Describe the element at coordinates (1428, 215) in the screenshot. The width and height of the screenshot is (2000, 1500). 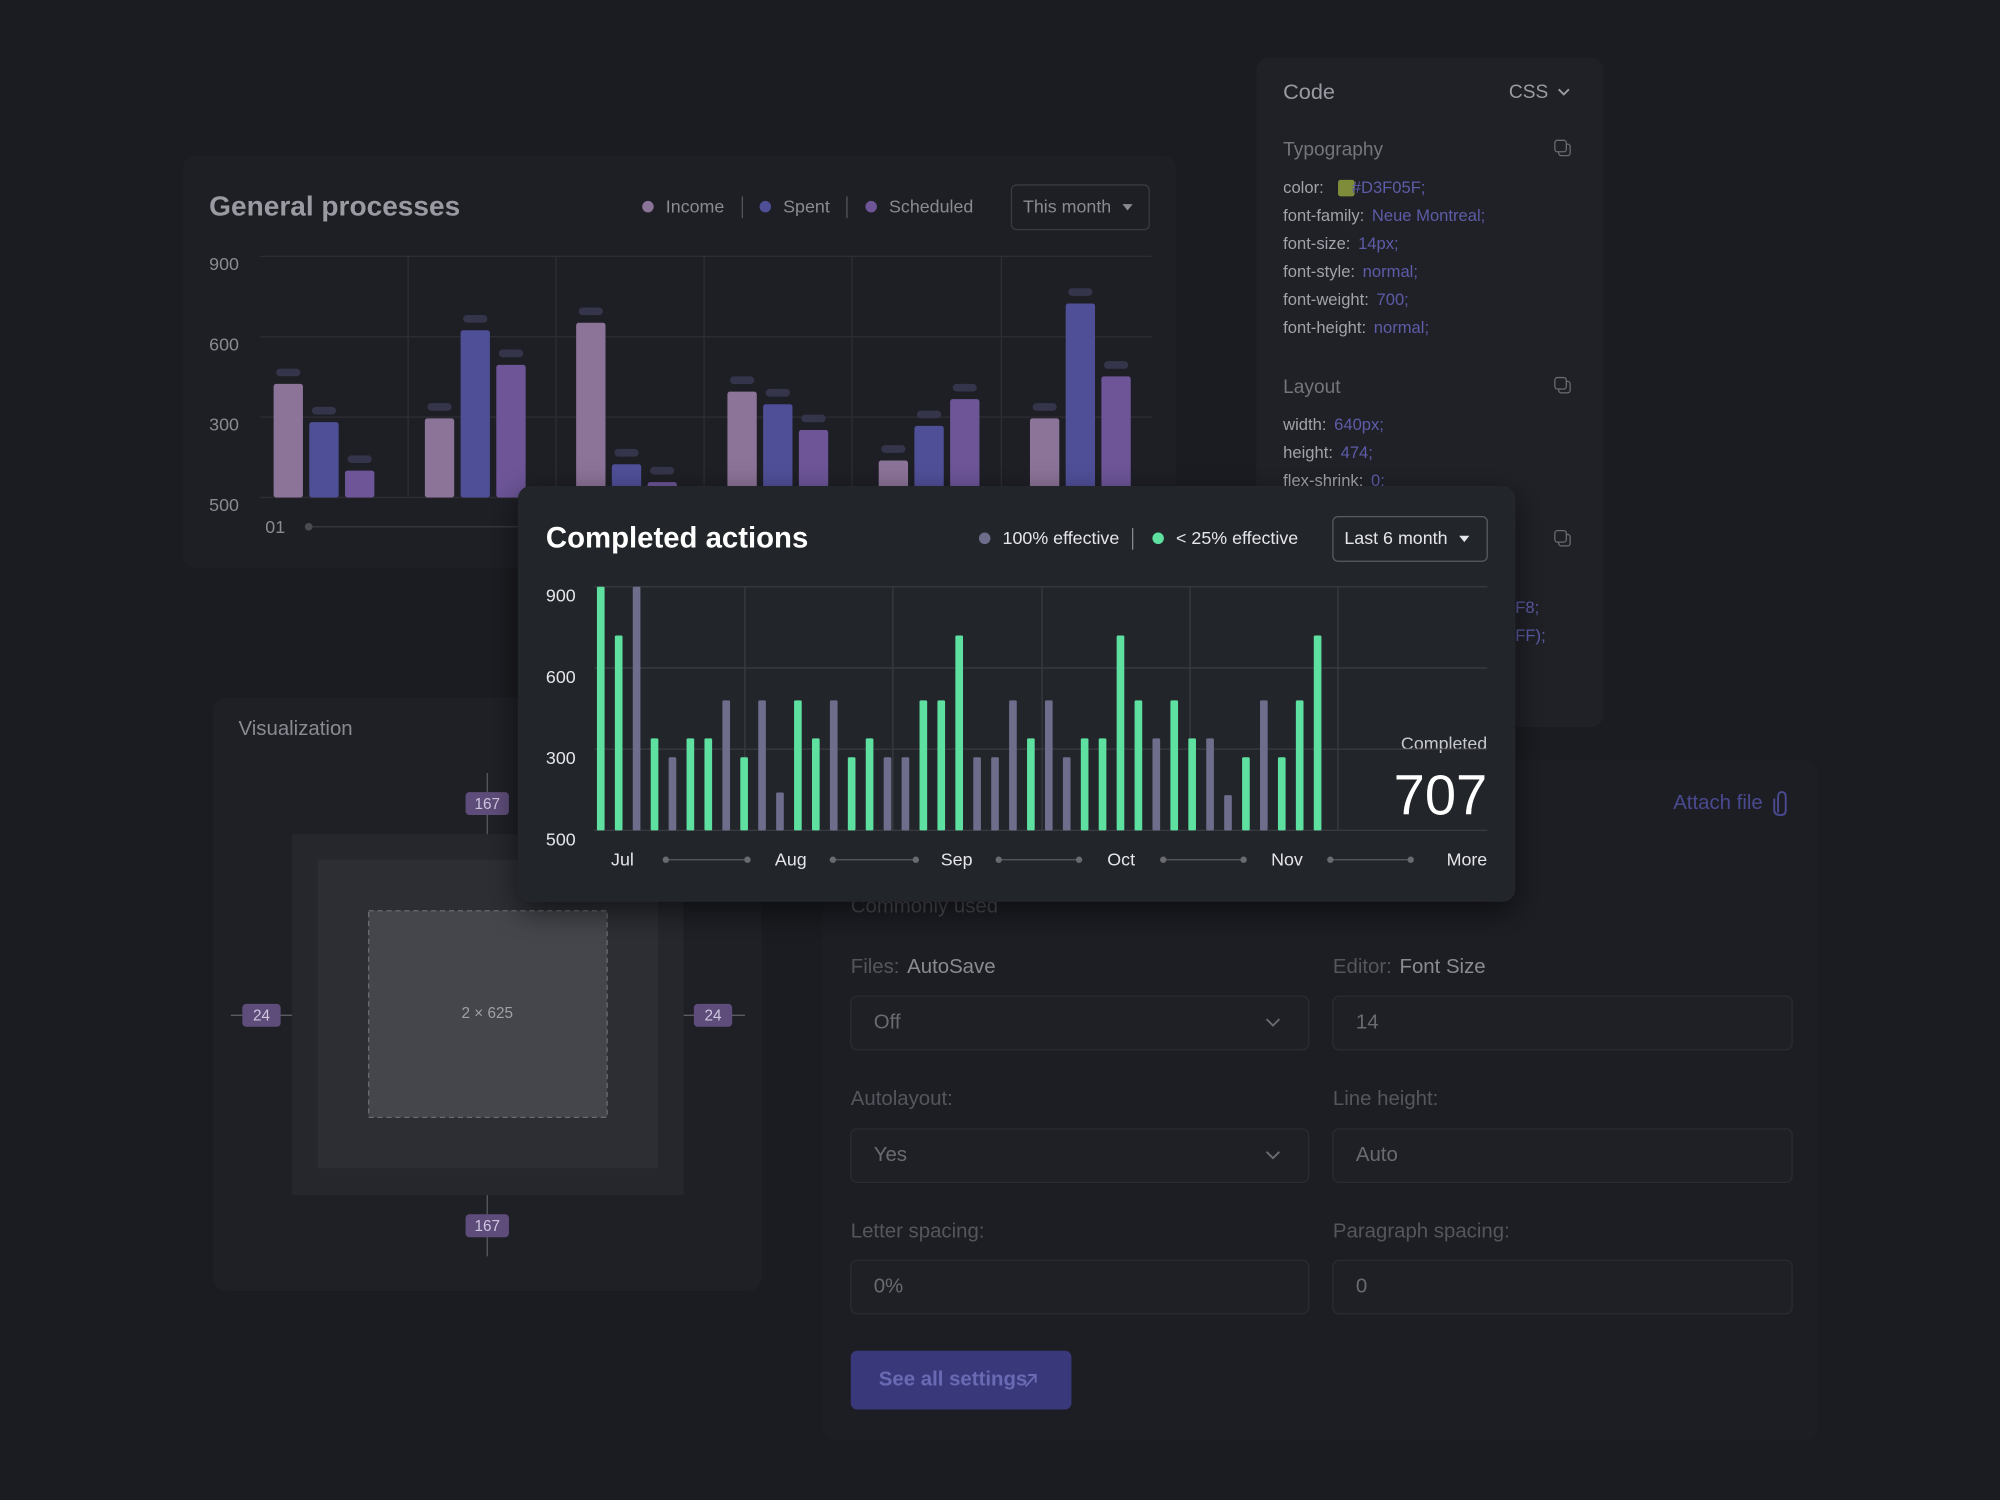
I see `code-value: Neue Montreal;` at that location.